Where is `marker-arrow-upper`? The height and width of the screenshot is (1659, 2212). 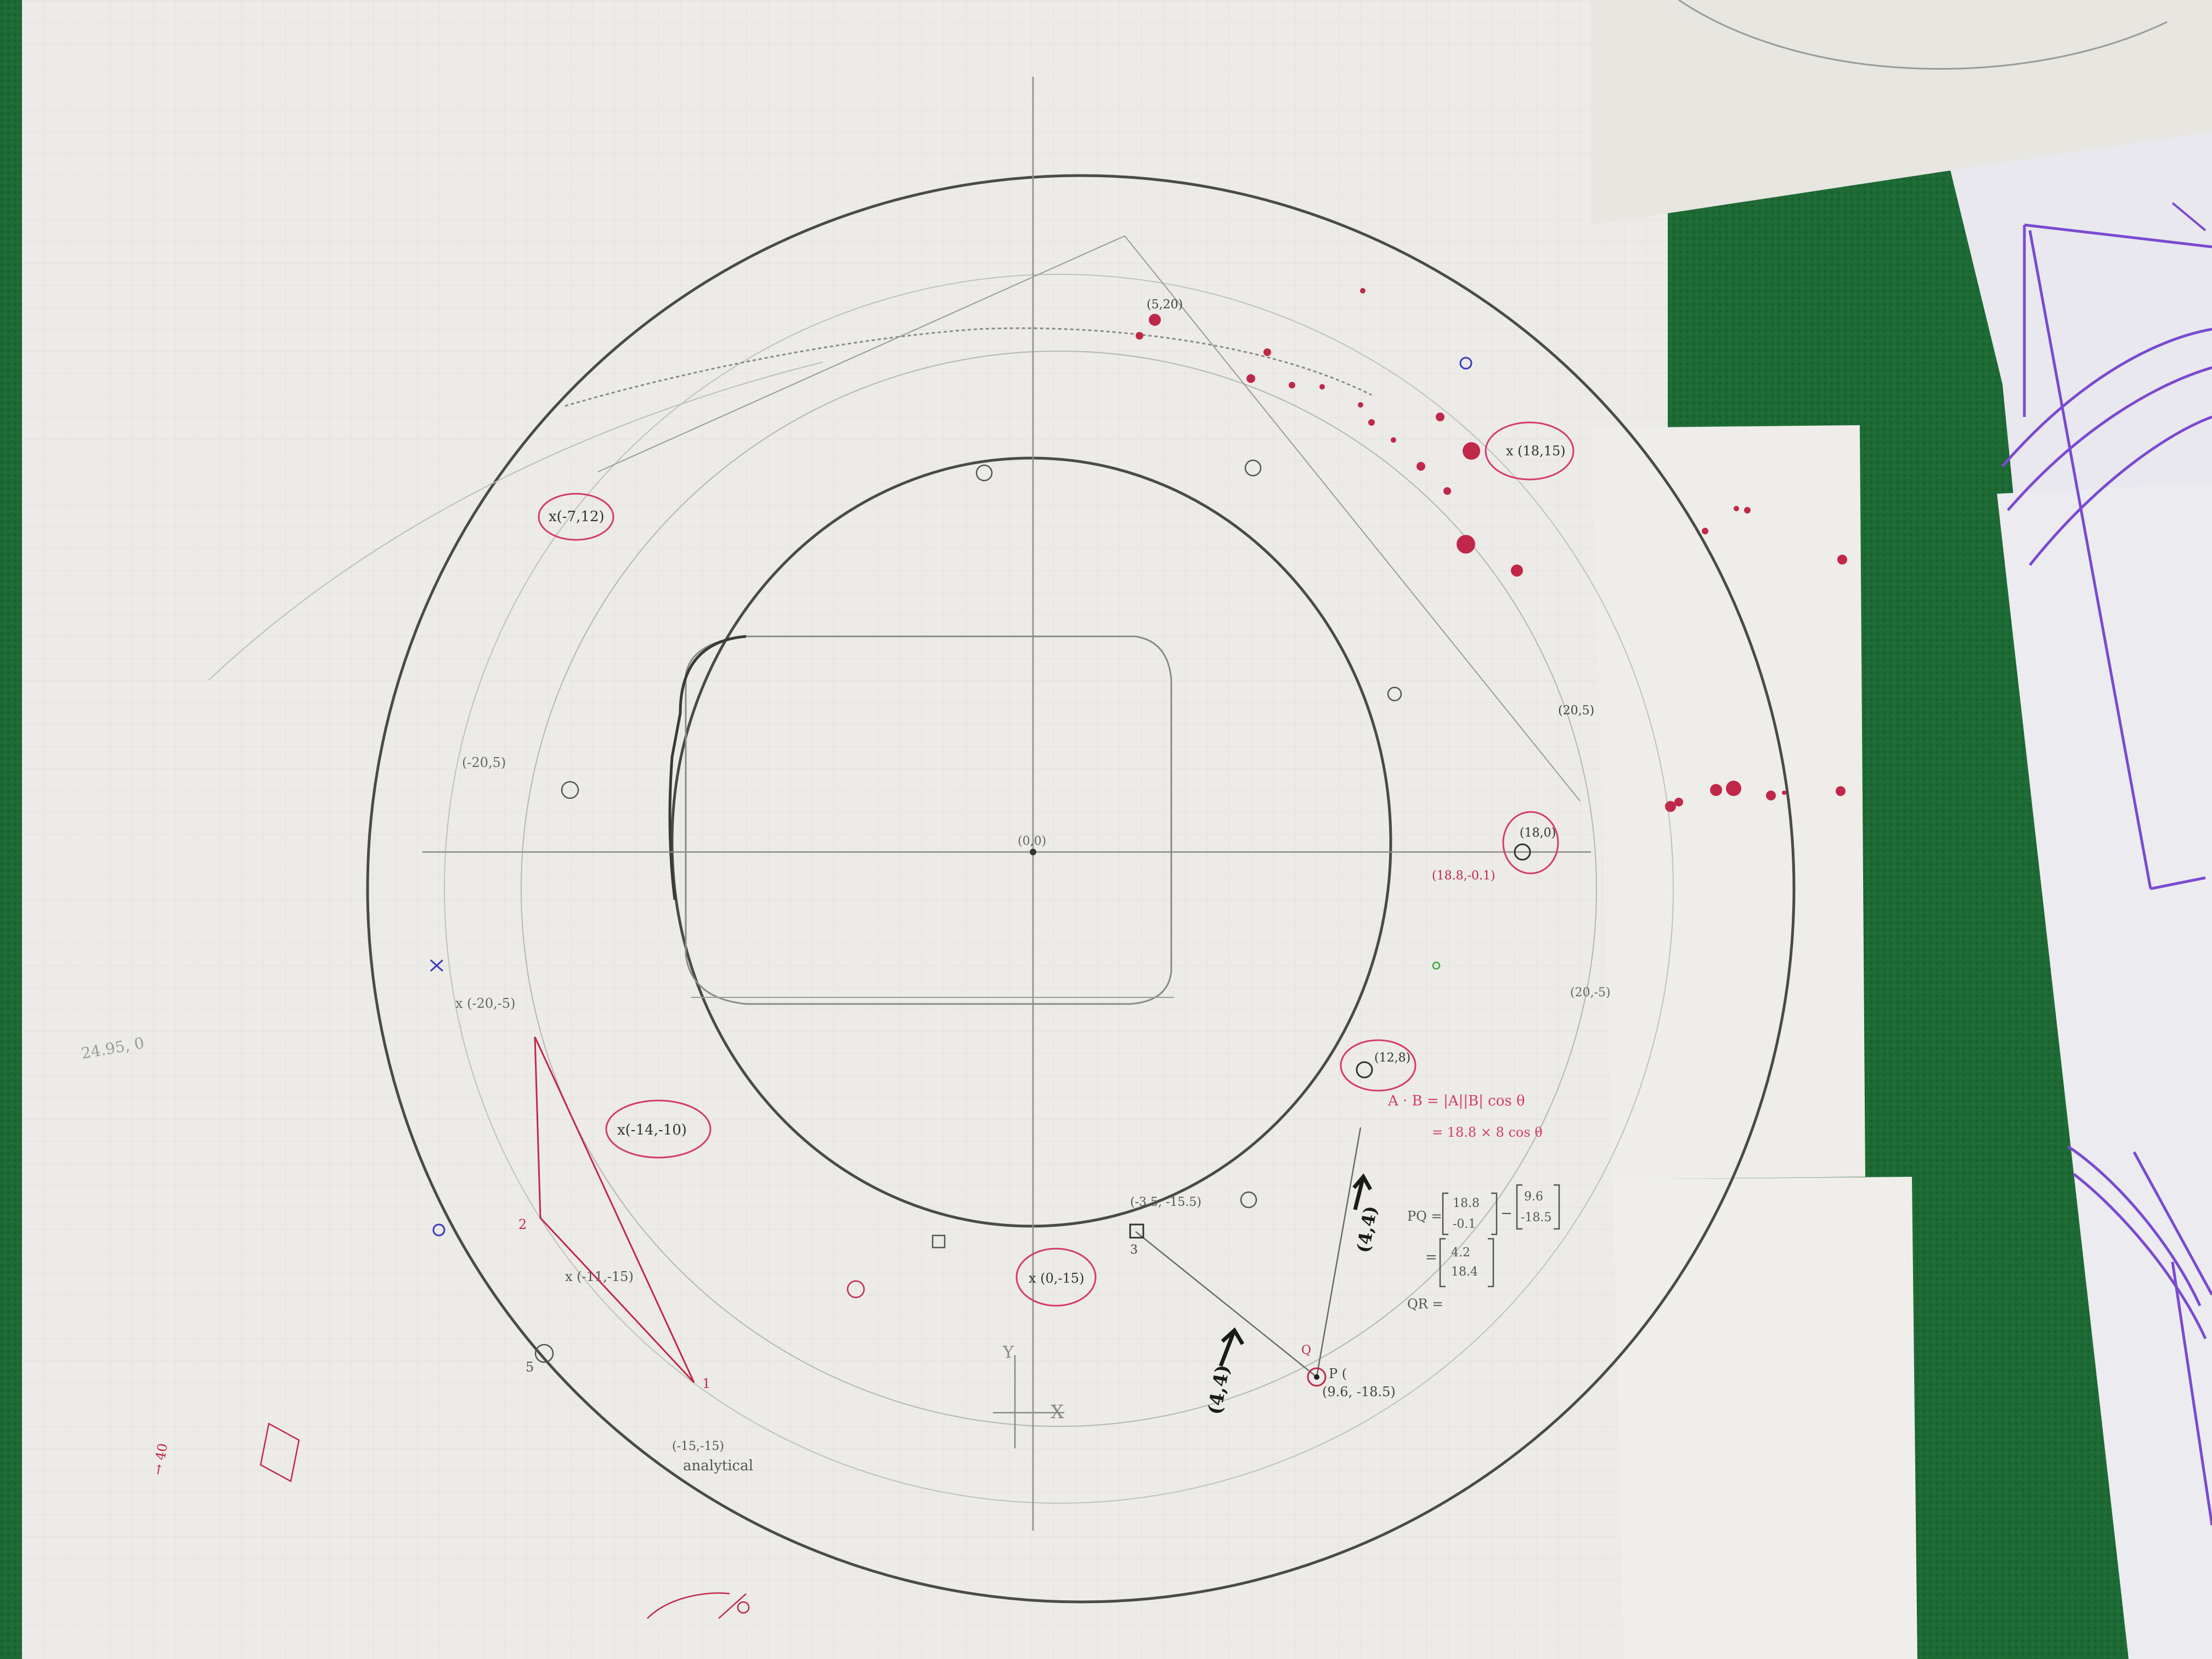
marker-arrow-upper is located at coordinates (1362, 1191).